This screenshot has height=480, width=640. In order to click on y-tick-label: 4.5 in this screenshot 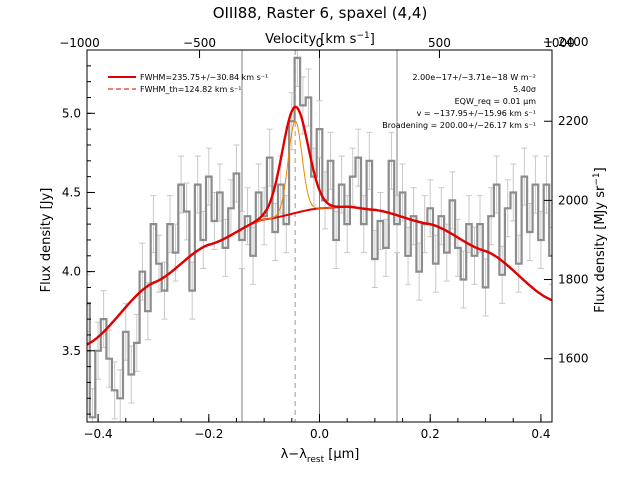, I will do `click(71, 192)`.